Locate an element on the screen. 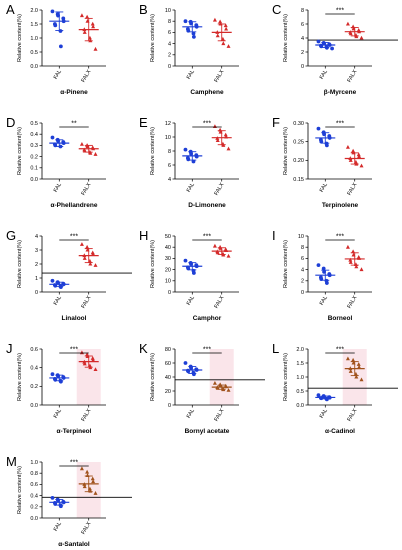 The image size is (402, 550). panel-letter: F is located at coordinates (276, 122).